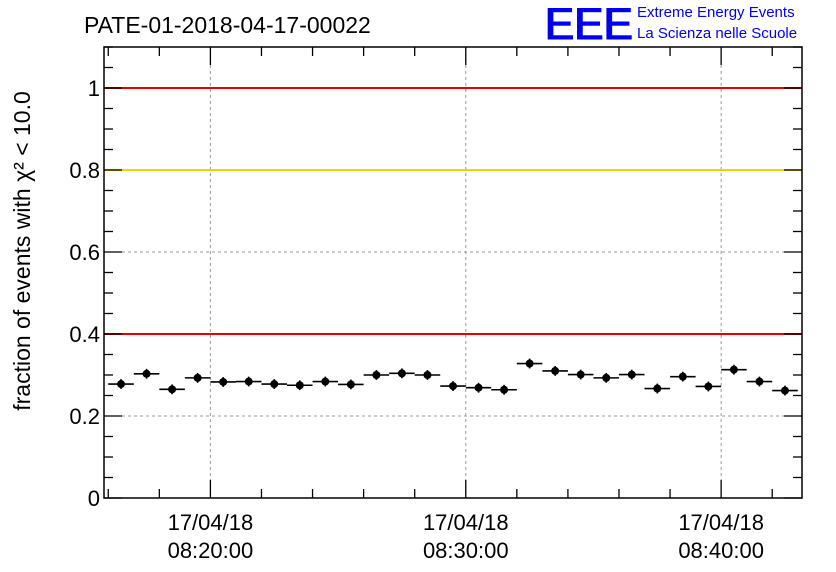 The image size is (836, 572). I want to click on x-tick-label-time: 08:20:00, so click(211, 550).